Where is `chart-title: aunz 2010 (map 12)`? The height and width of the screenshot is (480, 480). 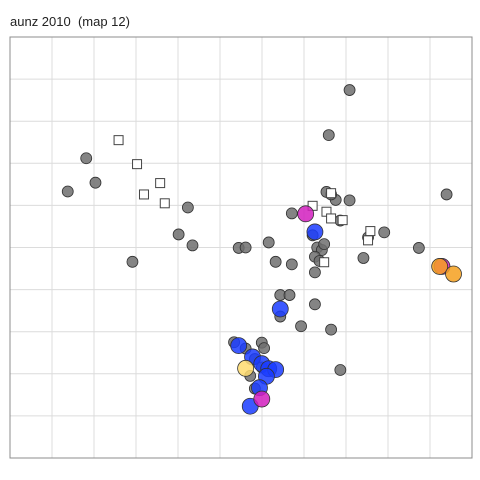
chart-title: aunz 2010 (map 12) is located at coordinates (70, 21).